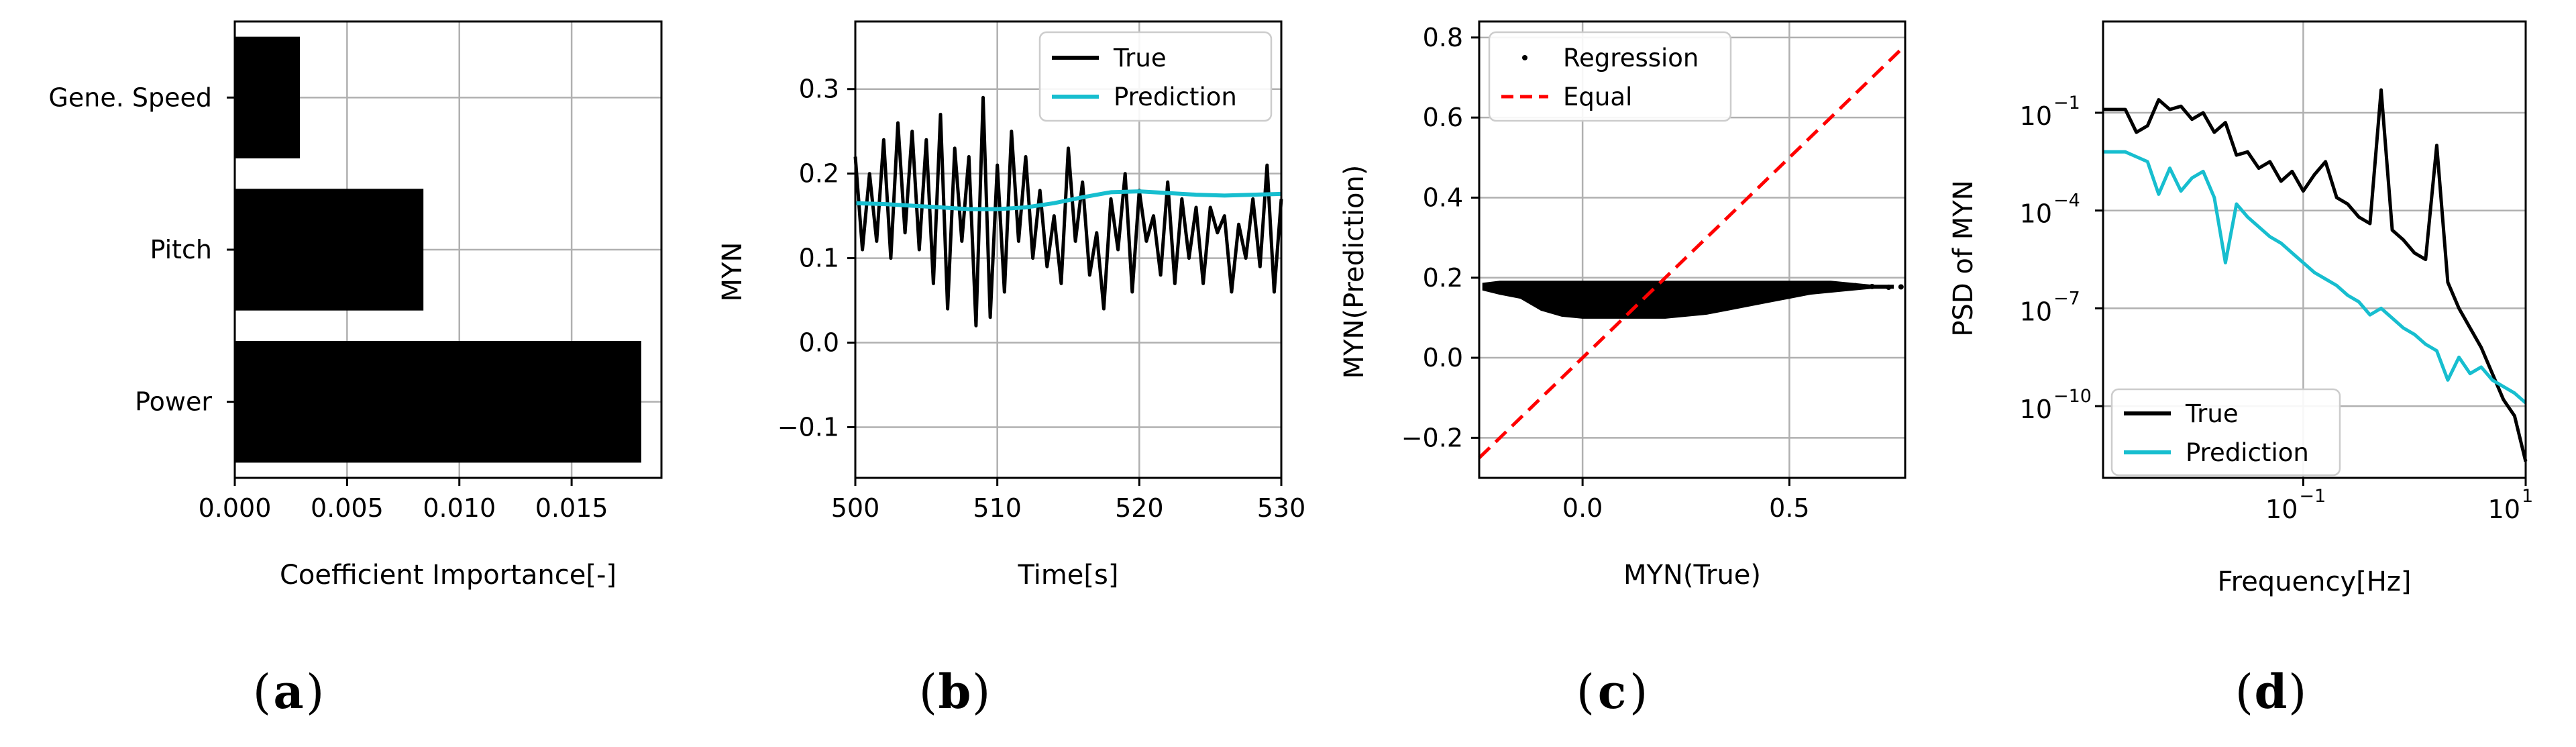 The image size is (2576, 747). I want to click on subfigure-label: c, so click(1612, 692).